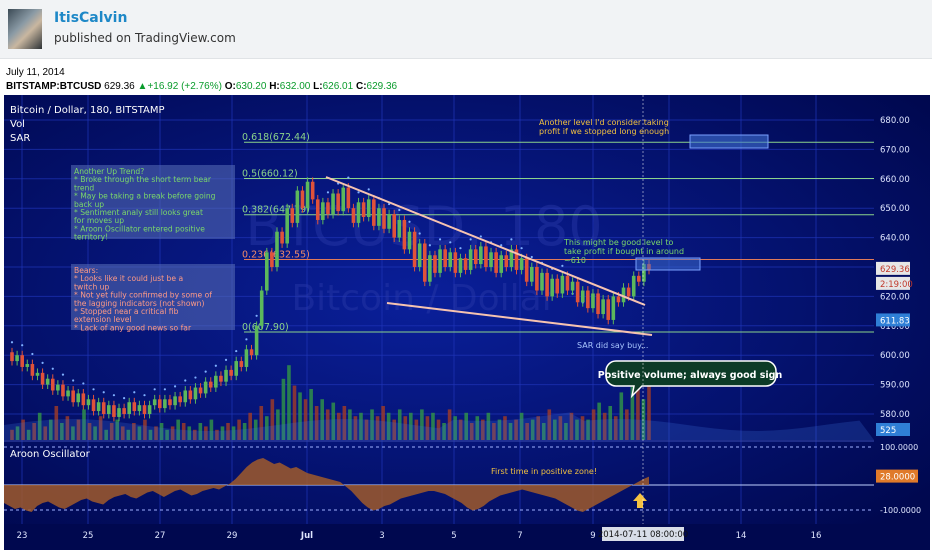 This screenshot has height=554, width=932. Describe the element at coordinates (232, 536) in the screenshot. I see `time-tick-label: 29` at that location.